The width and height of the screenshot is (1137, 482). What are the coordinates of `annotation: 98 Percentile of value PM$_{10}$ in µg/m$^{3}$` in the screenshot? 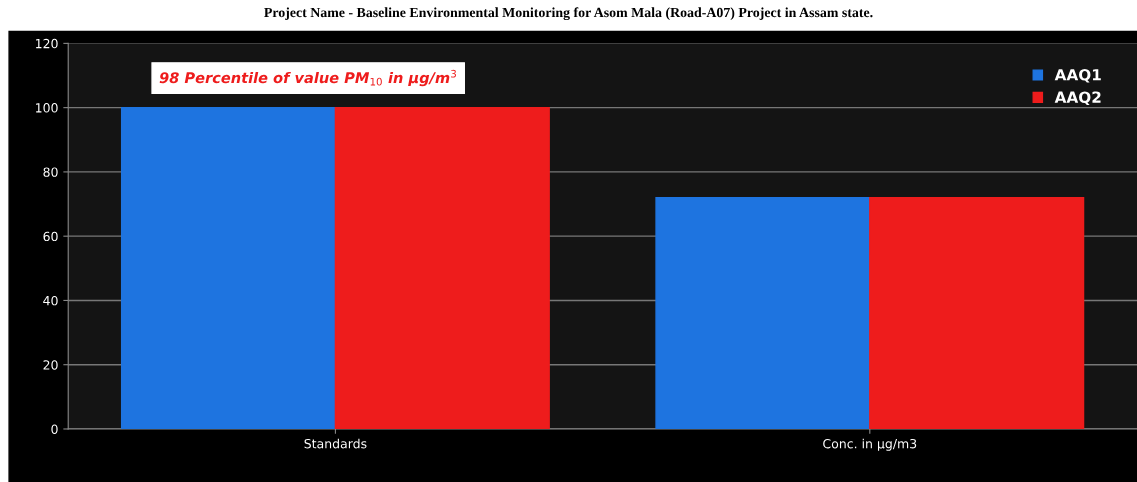 It's located at (307, 78).